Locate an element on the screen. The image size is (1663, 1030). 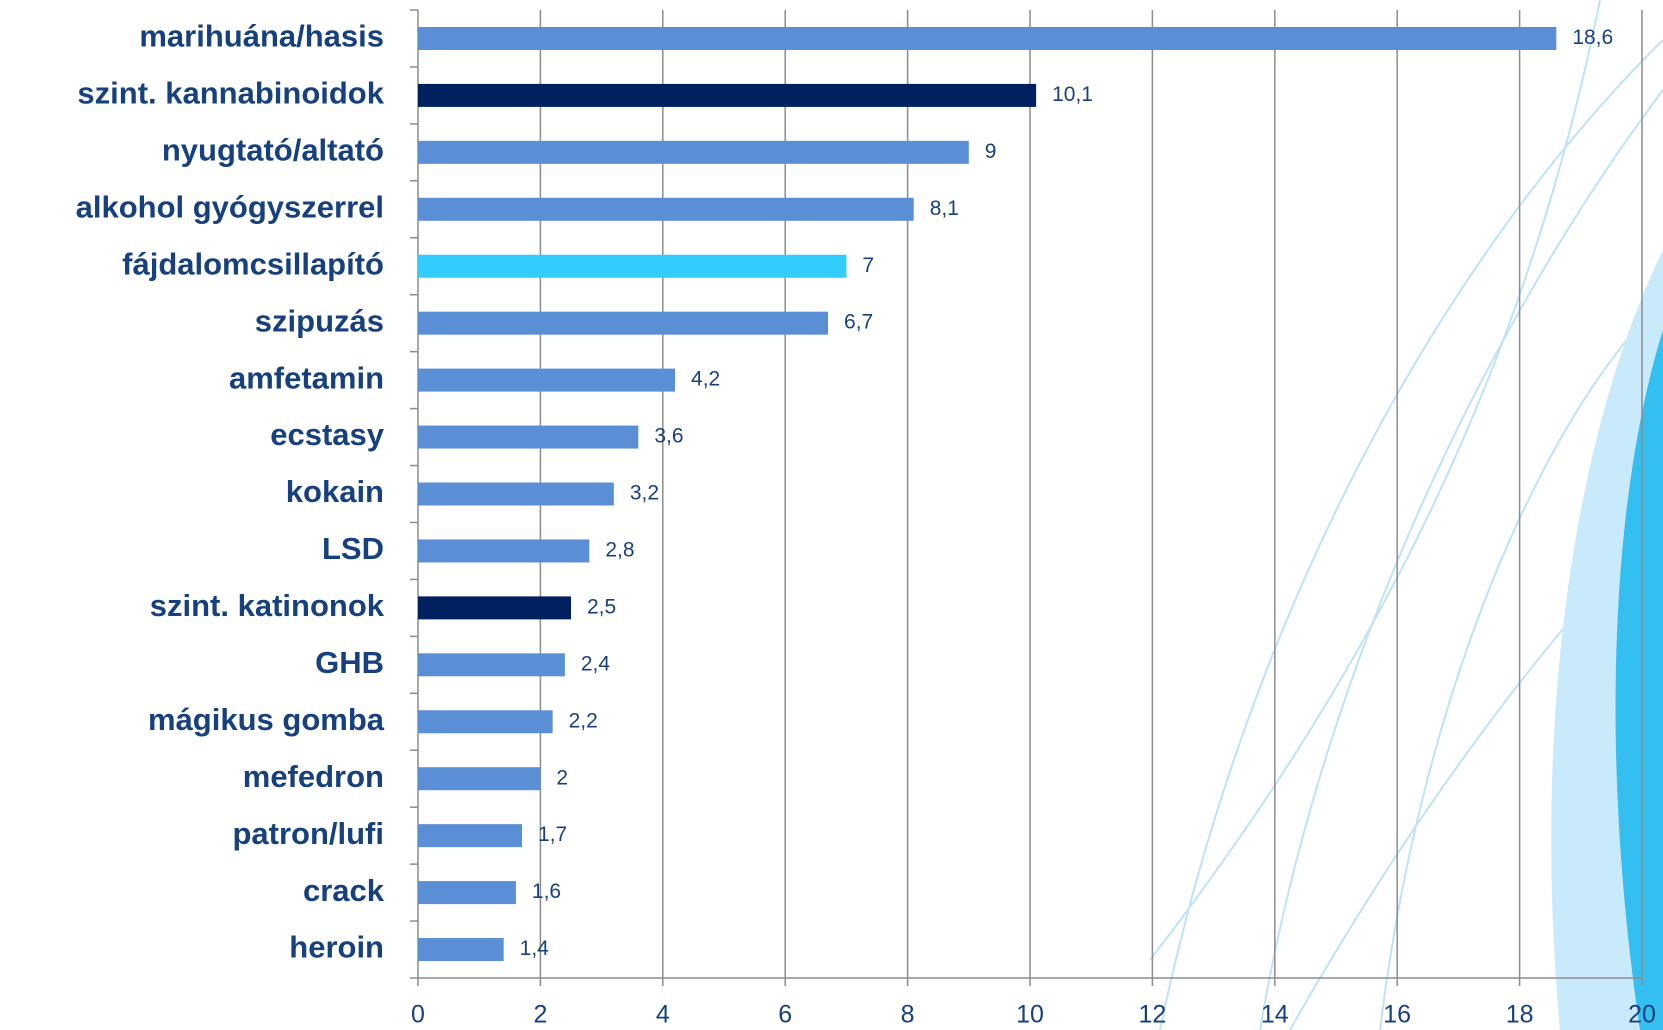
category-label: kokain is located at coordinates (335, 491).